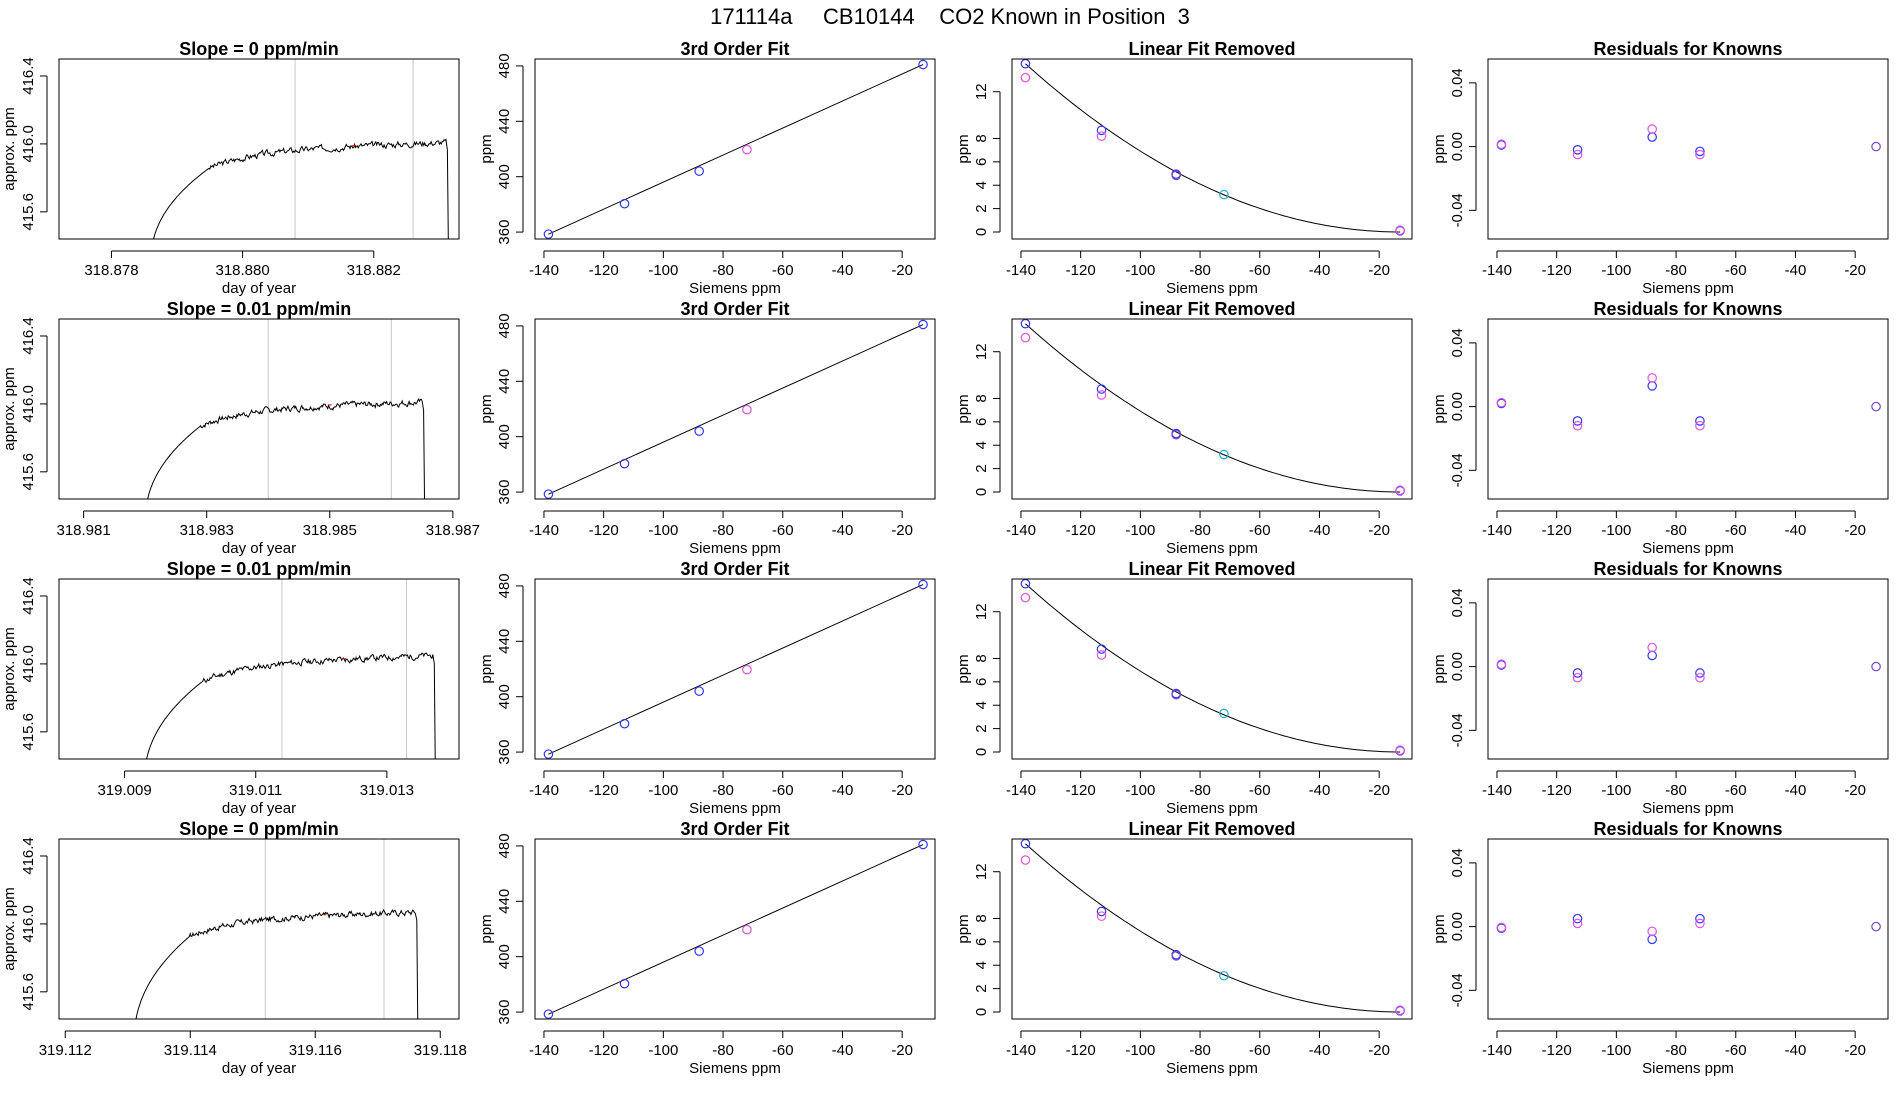 The height and width of the screenshot is (1100, 1900). Describe the element at coordinates (734, 309) in the screenshot. I see `chart-title: 3rd Order Fit` at that location.